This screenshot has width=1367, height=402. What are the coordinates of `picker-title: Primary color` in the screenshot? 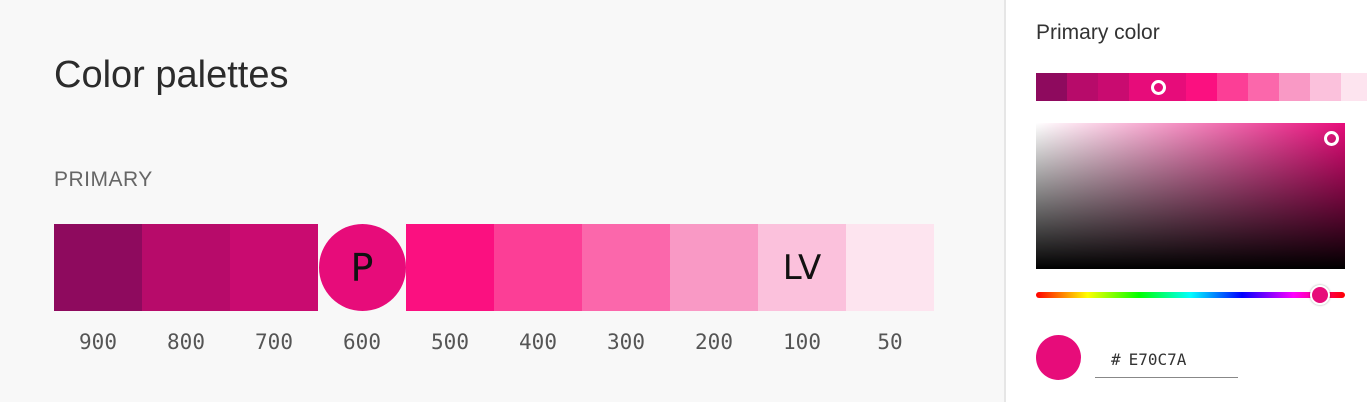 It's located at (1098, 32).